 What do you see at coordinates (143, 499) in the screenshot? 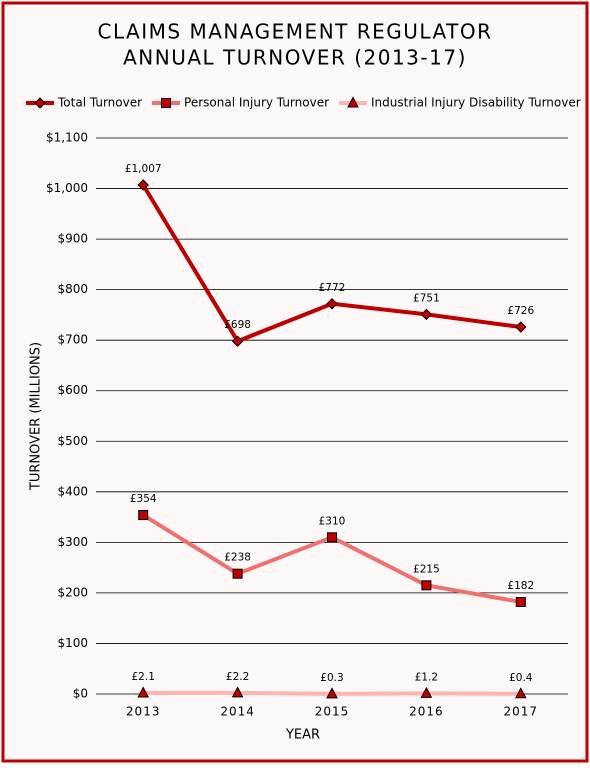
I see `data-label: £354` at bounding box center [143, 499].